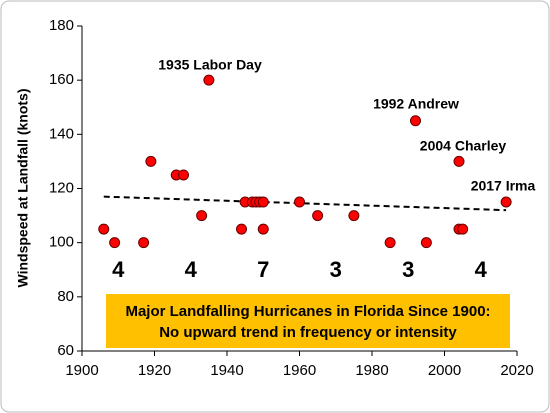 The height and width of the screenshot is (413, 550). Describe the element at coordinates (444, 370) in the screenshot. I see `x-tick-label: 2000` at that location.